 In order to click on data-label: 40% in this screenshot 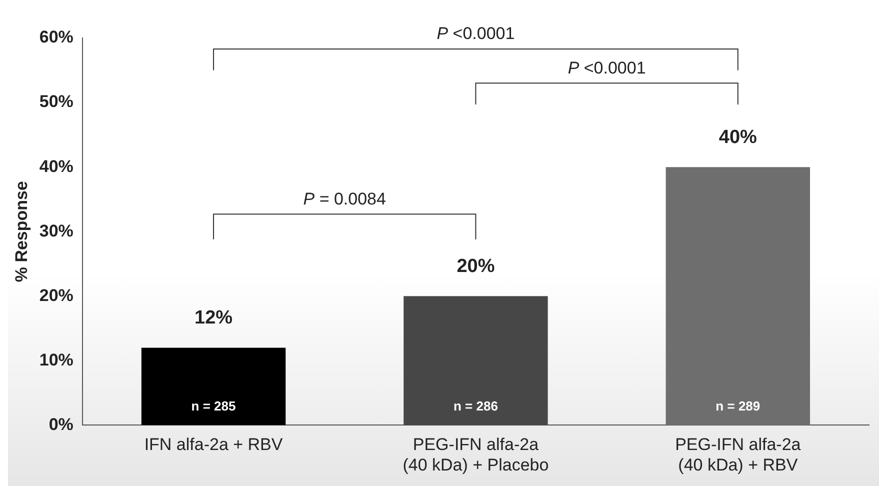, I will do `click(738, 137)`.